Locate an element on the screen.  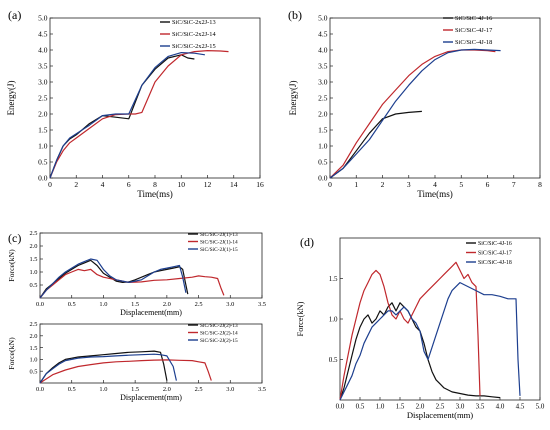
x-tick-label: 14 is located at coordinates (234, 184).